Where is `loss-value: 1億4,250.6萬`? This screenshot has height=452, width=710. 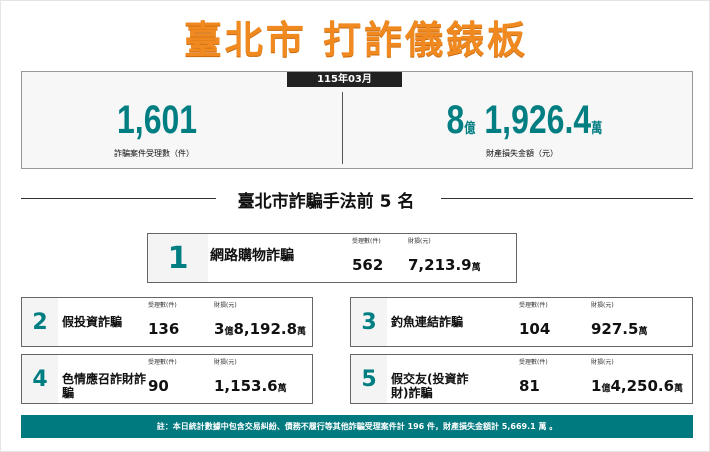 loss-value: 1億4,250.6萬 is located at coordinates (637, 386).